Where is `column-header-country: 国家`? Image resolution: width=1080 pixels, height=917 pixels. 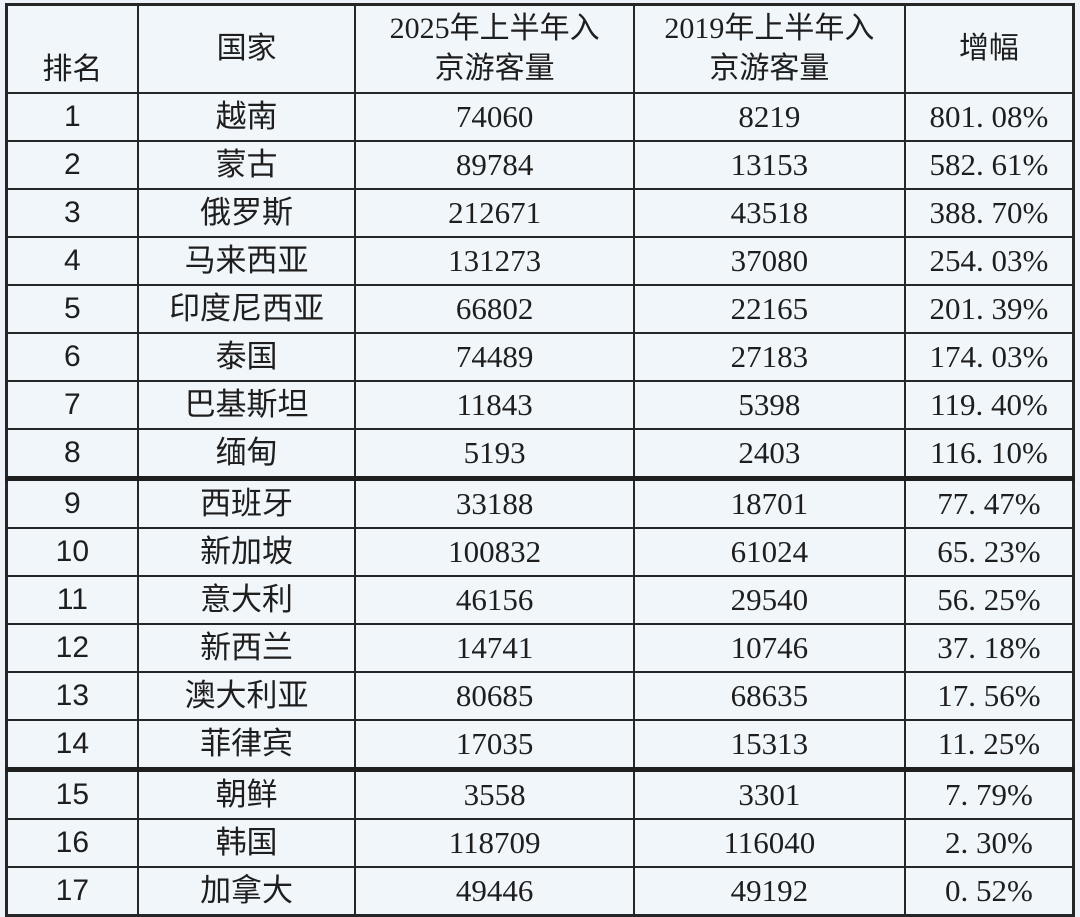 column-header-country: 国家 is located at coordinates (246, 48).